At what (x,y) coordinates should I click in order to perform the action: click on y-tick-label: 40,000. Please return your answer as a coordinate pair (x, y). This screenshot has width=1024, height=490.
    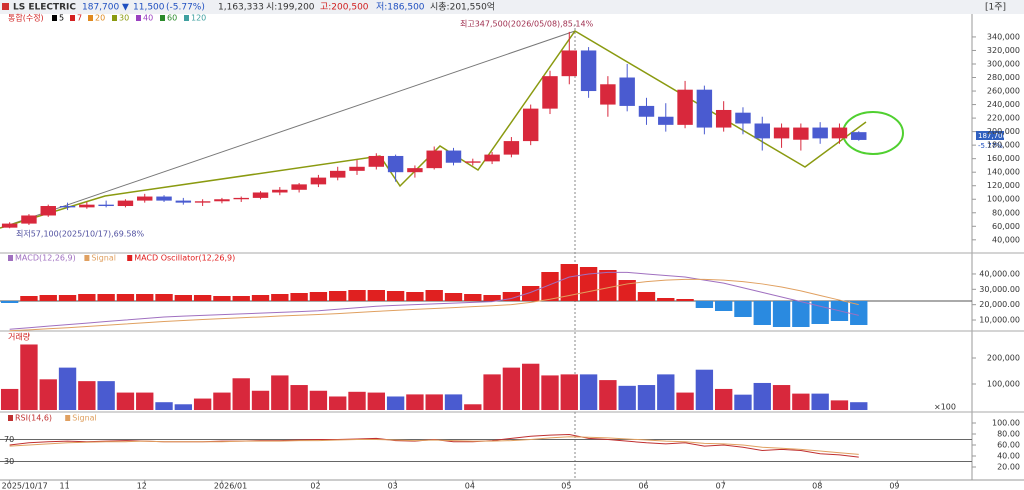
    Looking at the image, I should click on (1006, 239).